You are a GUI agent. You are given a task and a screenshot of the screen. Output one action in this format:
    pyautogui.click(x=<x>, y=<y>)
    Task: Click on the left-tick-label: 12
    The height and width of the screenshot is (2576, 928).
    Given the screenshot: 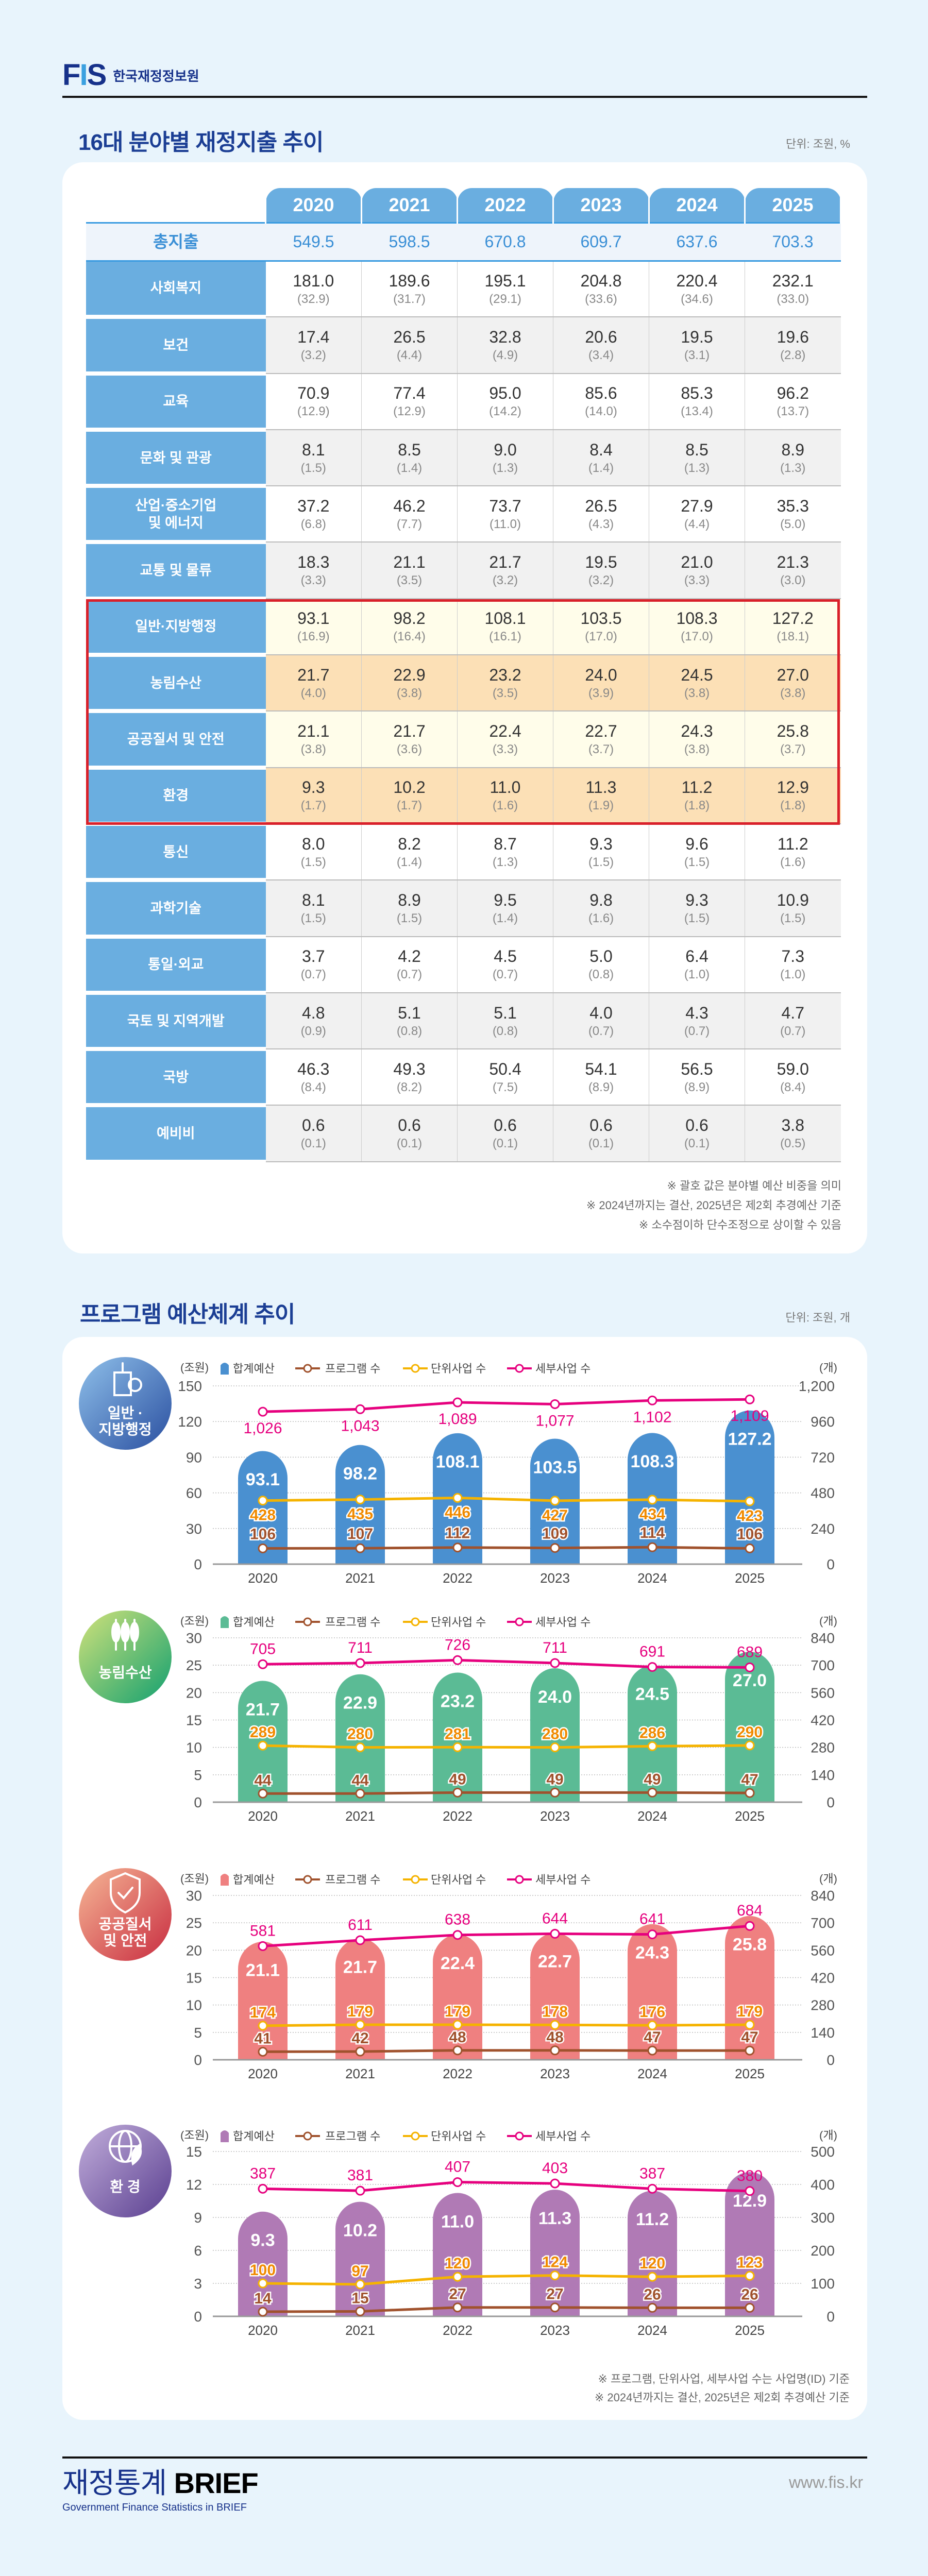 What is the action you would take?
    pyautogui.click(x=194, y=2185)
    